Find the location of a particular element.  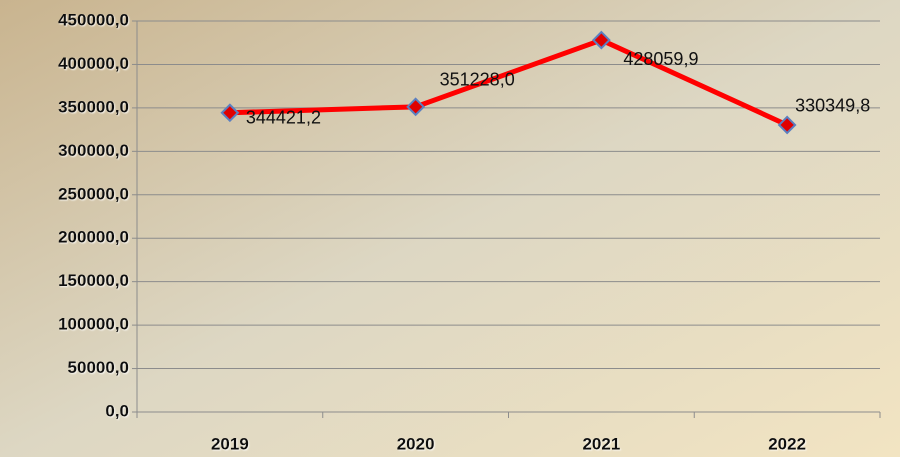

y-tick-label: 250000,0 is located at coordinates (93, 193).